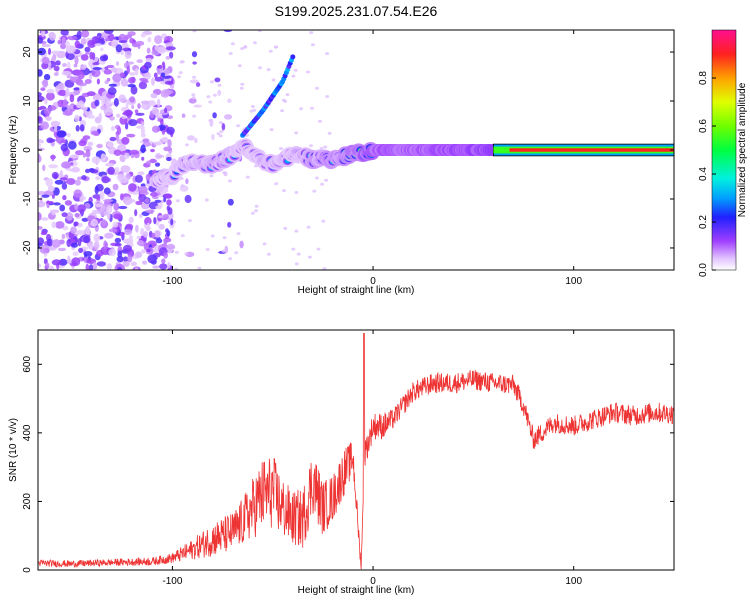 This screenshot has height=600, width=750. Describe the element at coordinates (172, 281) in the screenshot. I see `spectrogram-x-tick-label: -100` at that location.